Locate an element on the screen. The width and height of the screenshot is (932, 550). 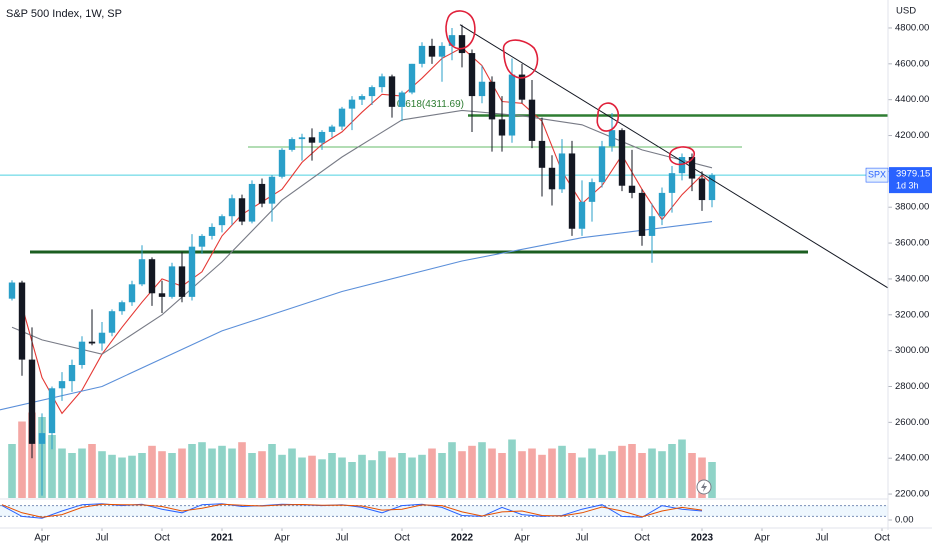
y-tick-label: 2600.00 is located at coordinates (912, 422).